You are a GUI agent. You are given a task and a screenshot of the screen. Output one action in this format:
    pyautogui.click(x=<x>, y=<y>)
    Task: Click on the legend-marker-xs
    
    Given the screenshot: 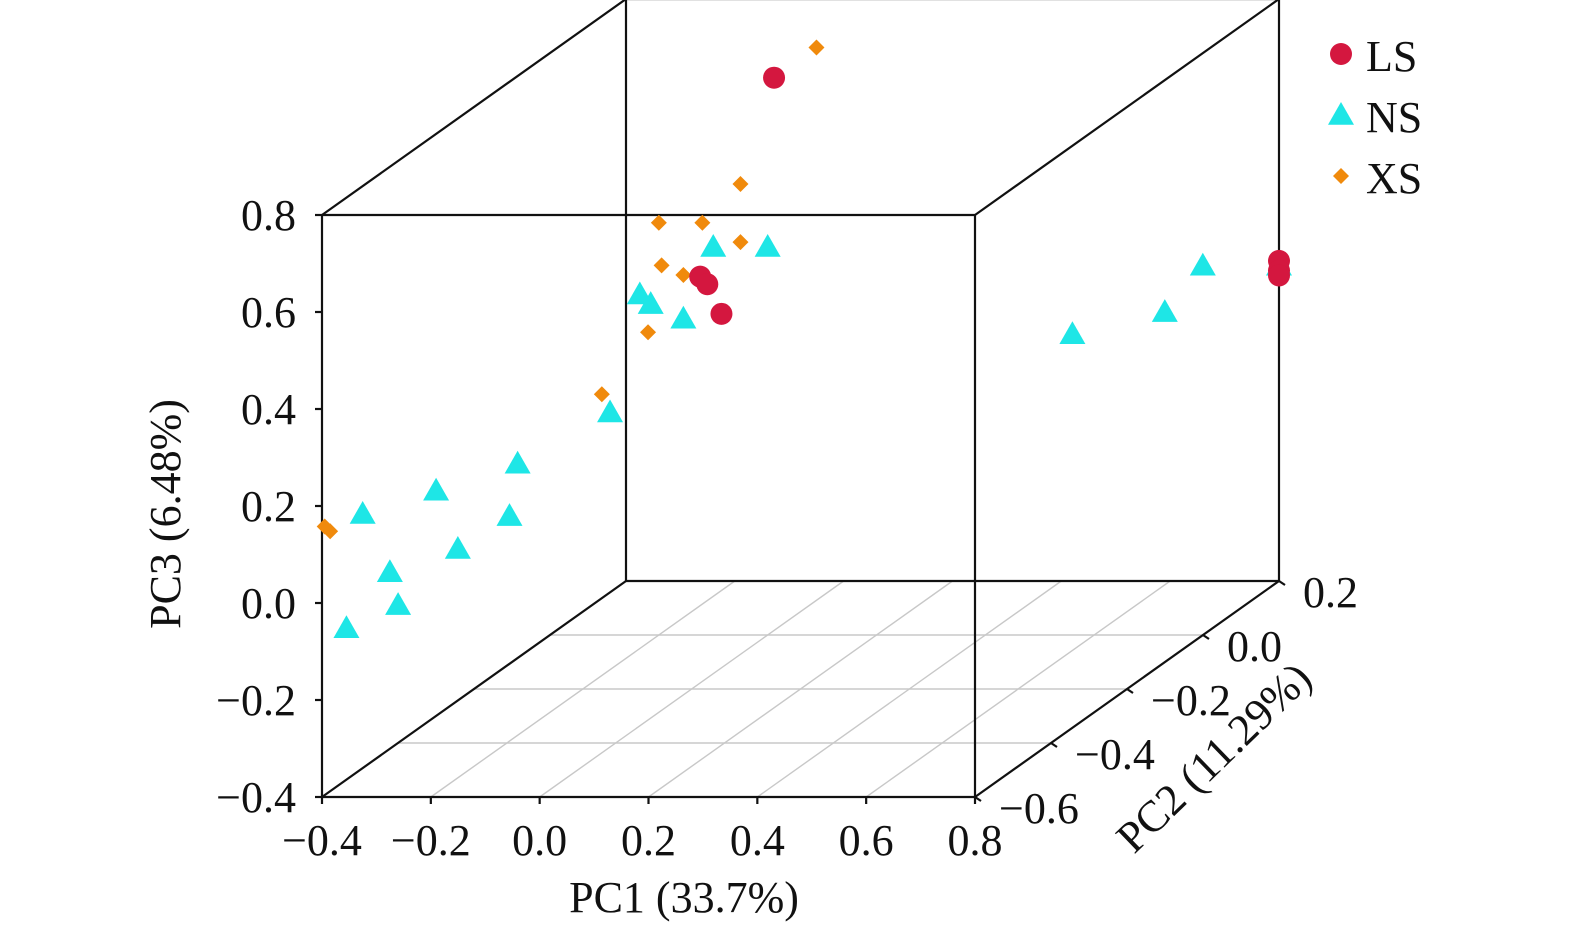 What is the action you would take?
    pyautogui.click(x=1341, y=176)
    